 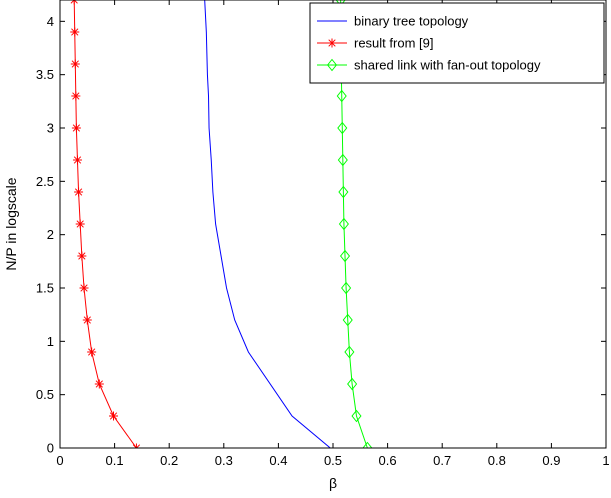 What do you see at coordinates (59, 460) in the screenshot?
I see `x-tick-label: 0` at bounding box center [59, 460].